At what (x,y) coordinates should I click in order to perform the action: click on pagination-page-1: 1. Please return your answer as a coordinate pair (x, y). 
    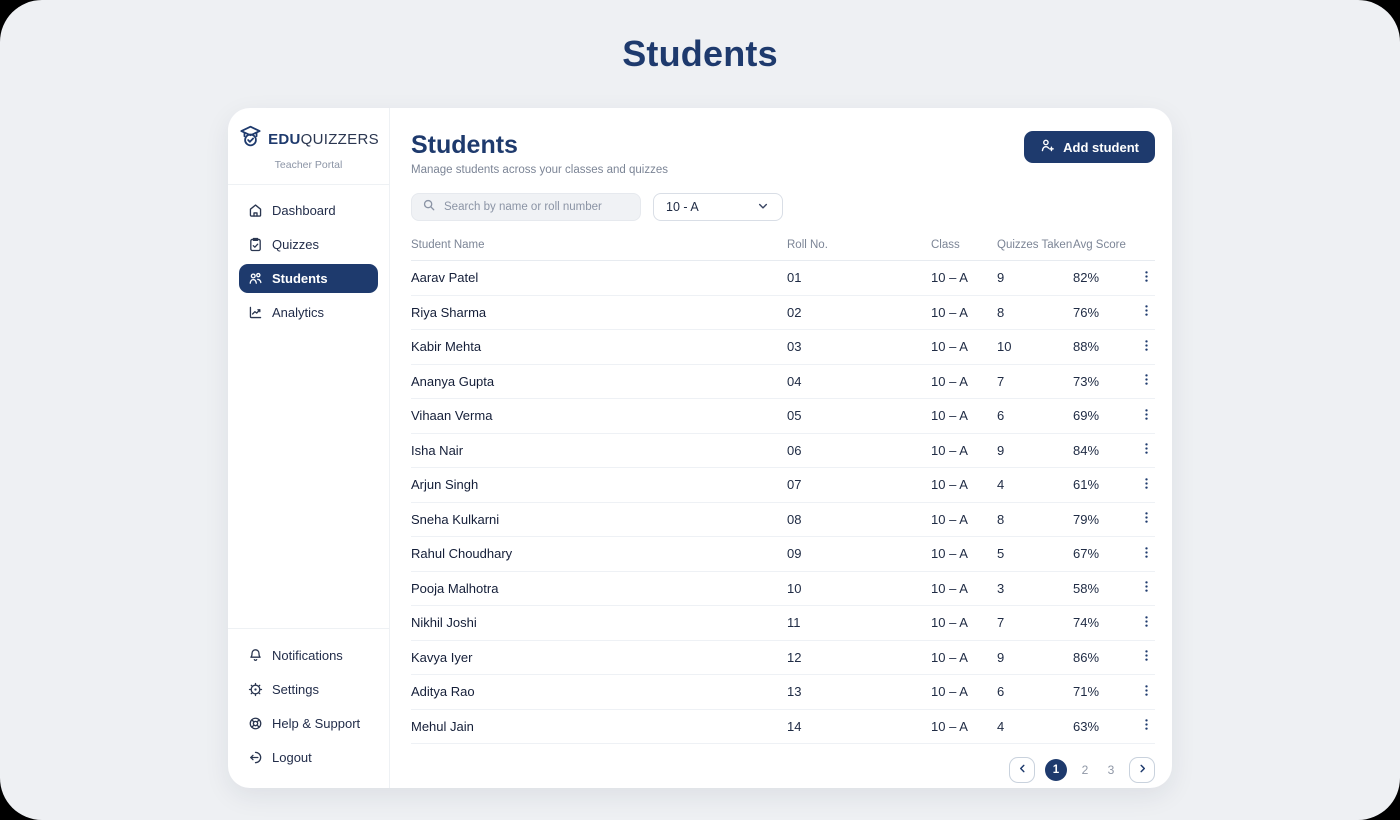
    Looking at the image, I should click on (1056, 770).